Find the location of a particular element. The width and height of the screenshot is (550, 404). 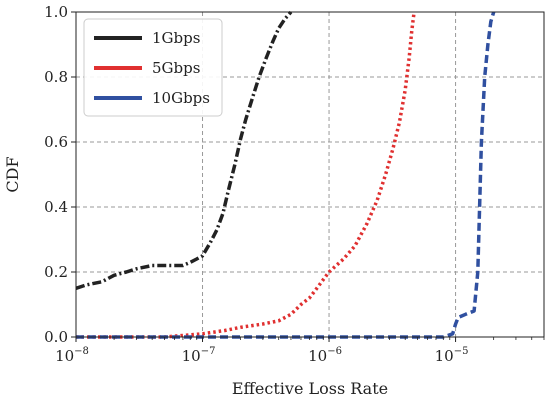

y-tick-label: 0.6 is located at coordinates (56, 142).